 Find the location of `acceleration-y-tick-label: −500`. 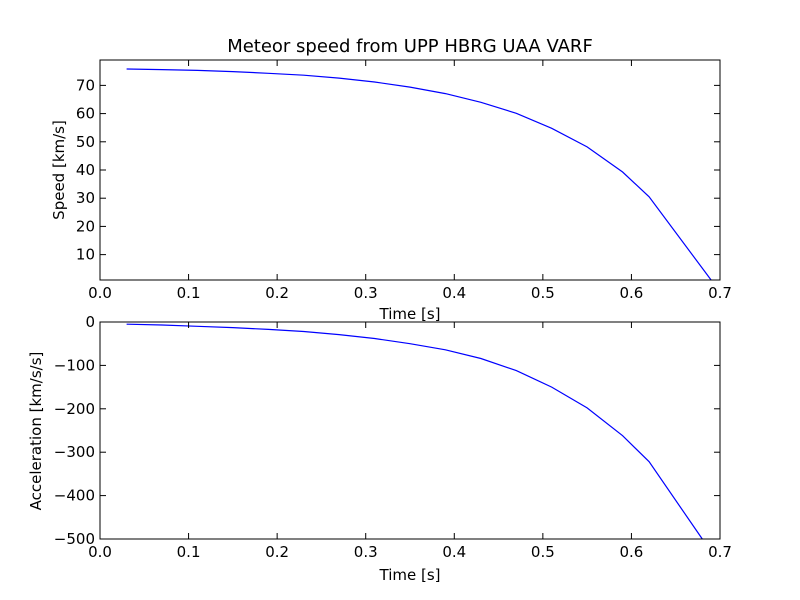

acceleration-y-tick-label: −500 is located at coordinates (74, 539).